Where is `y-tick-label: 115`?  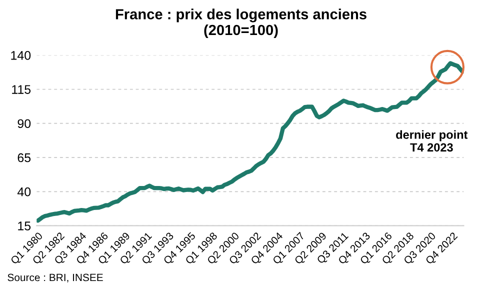
y-tick-label: 115 is located at coordinates (21, 89).